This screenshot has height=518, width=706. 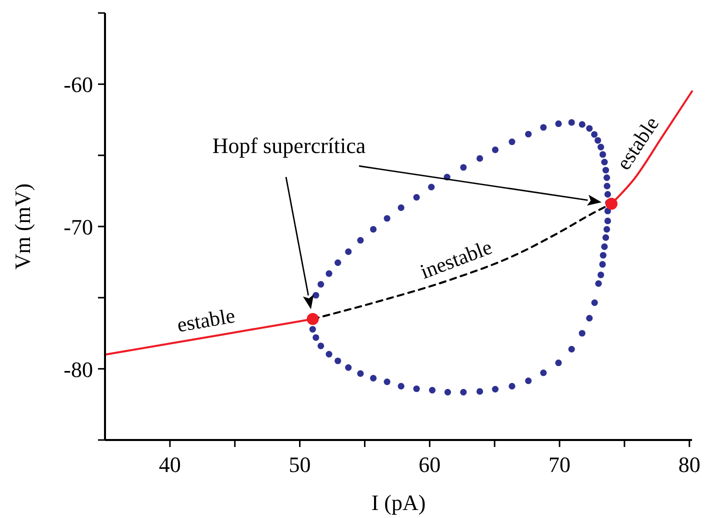 I want to click on x-tick-label: 50, so click(x=299, y=464).